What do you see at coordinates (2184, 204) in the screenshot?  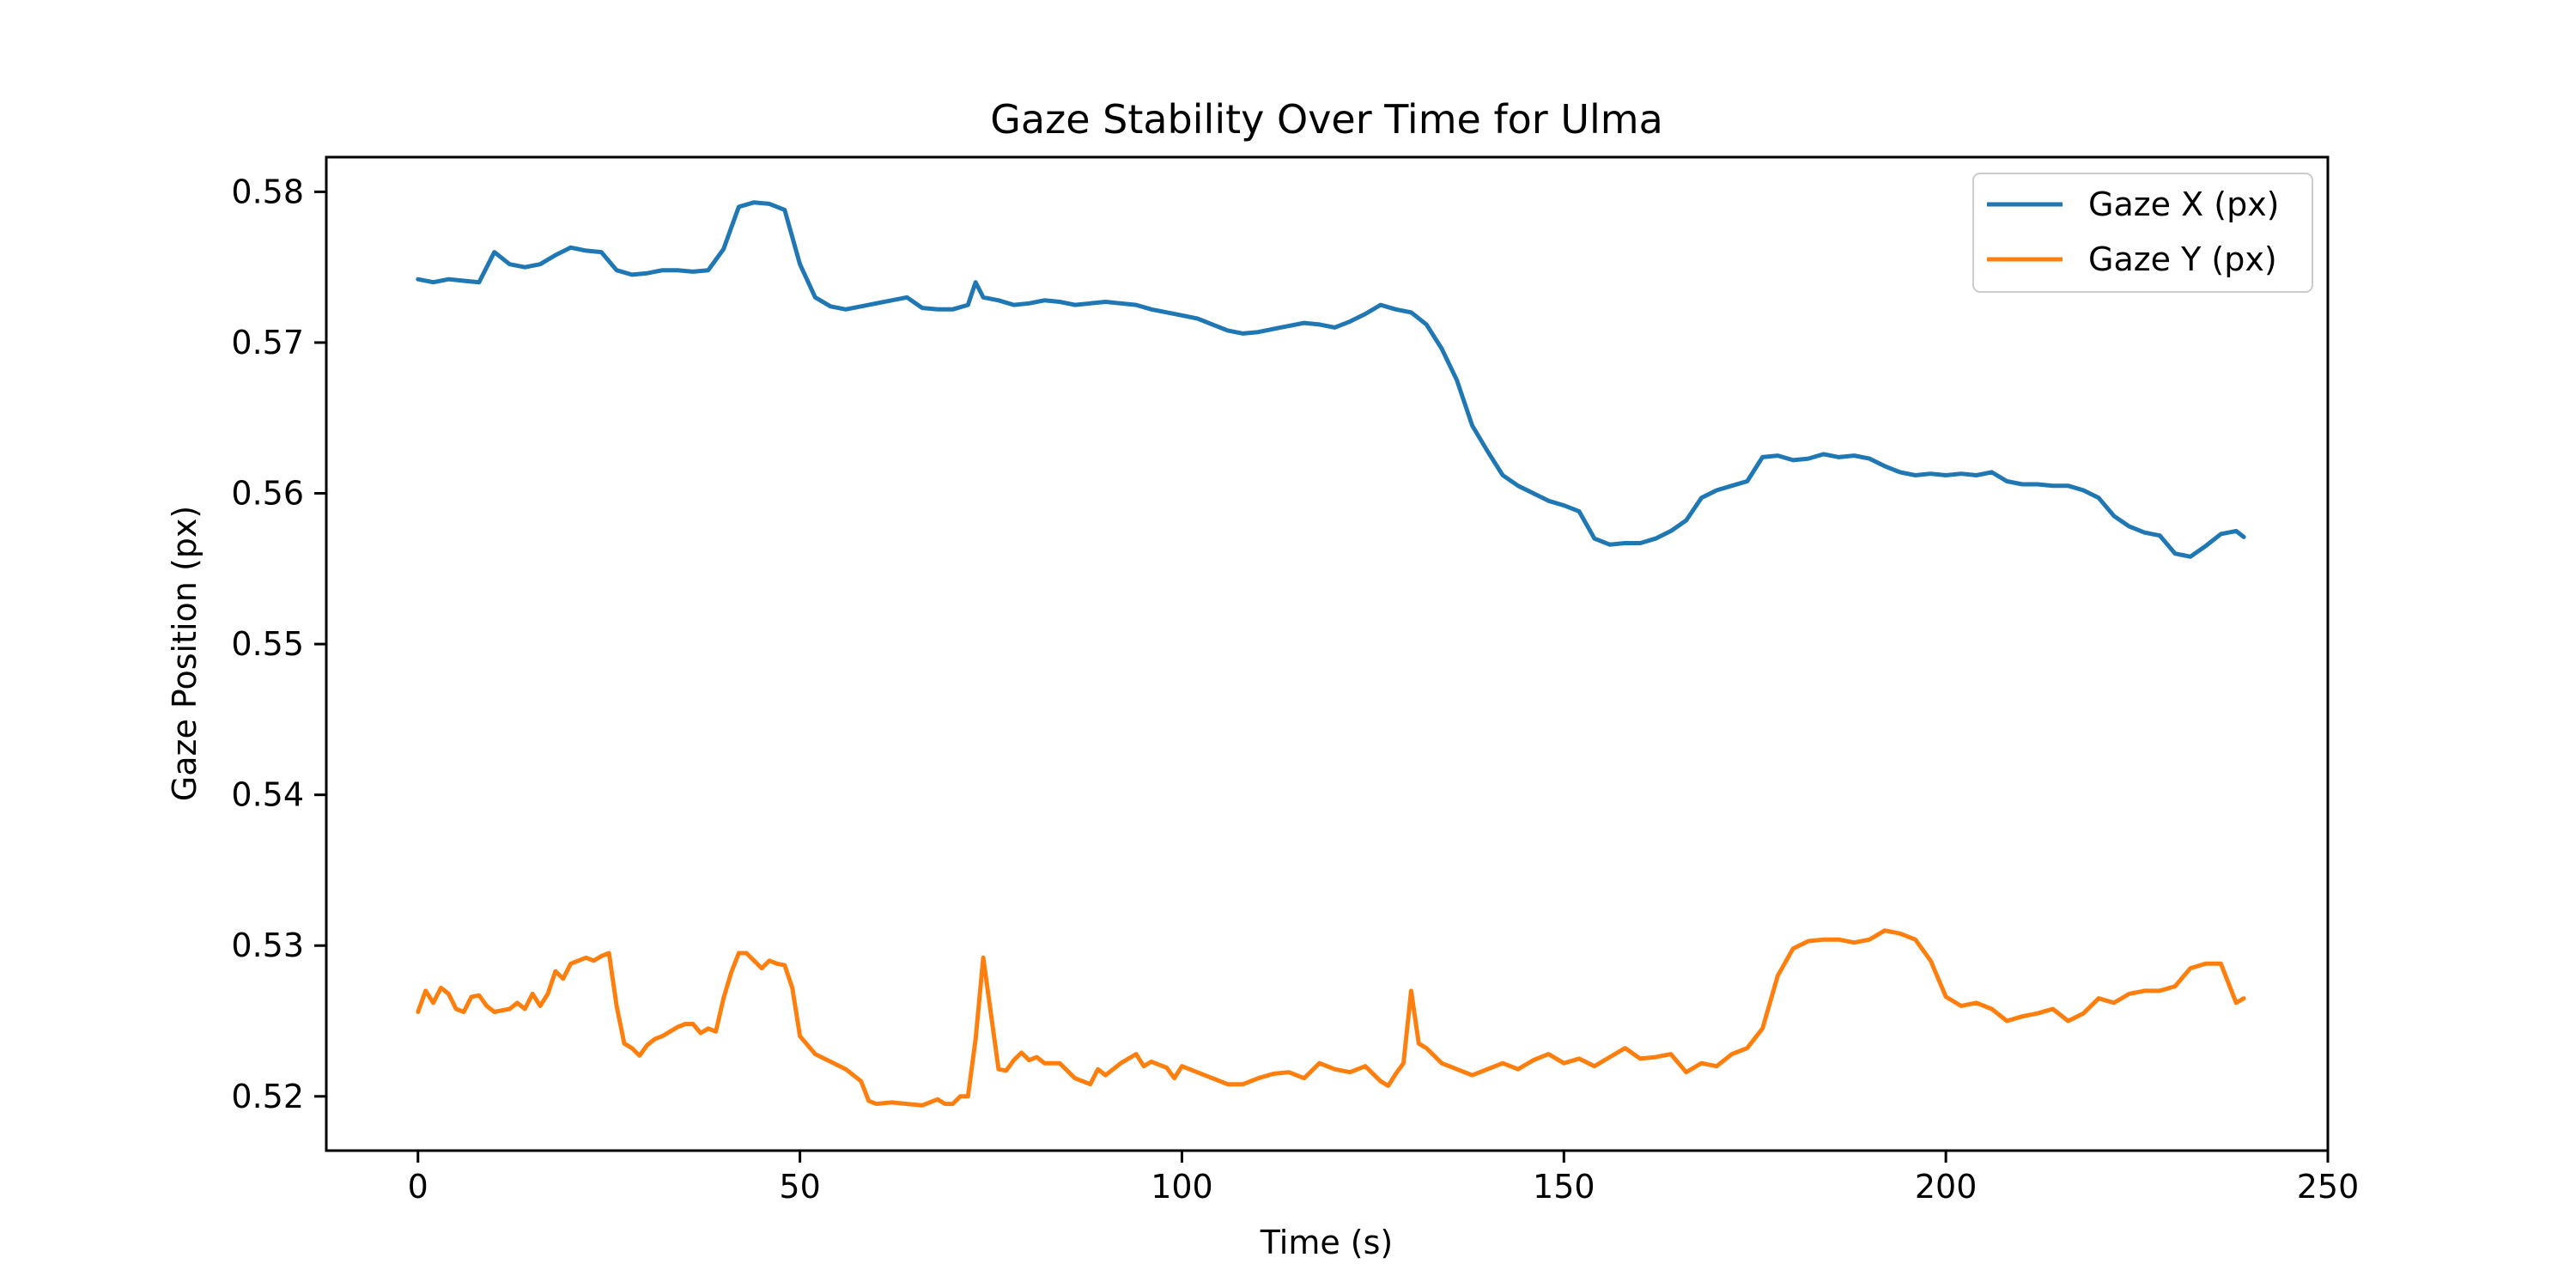 I see `legend-label: Gaze X (px)` at bounding box center [2184, 204].